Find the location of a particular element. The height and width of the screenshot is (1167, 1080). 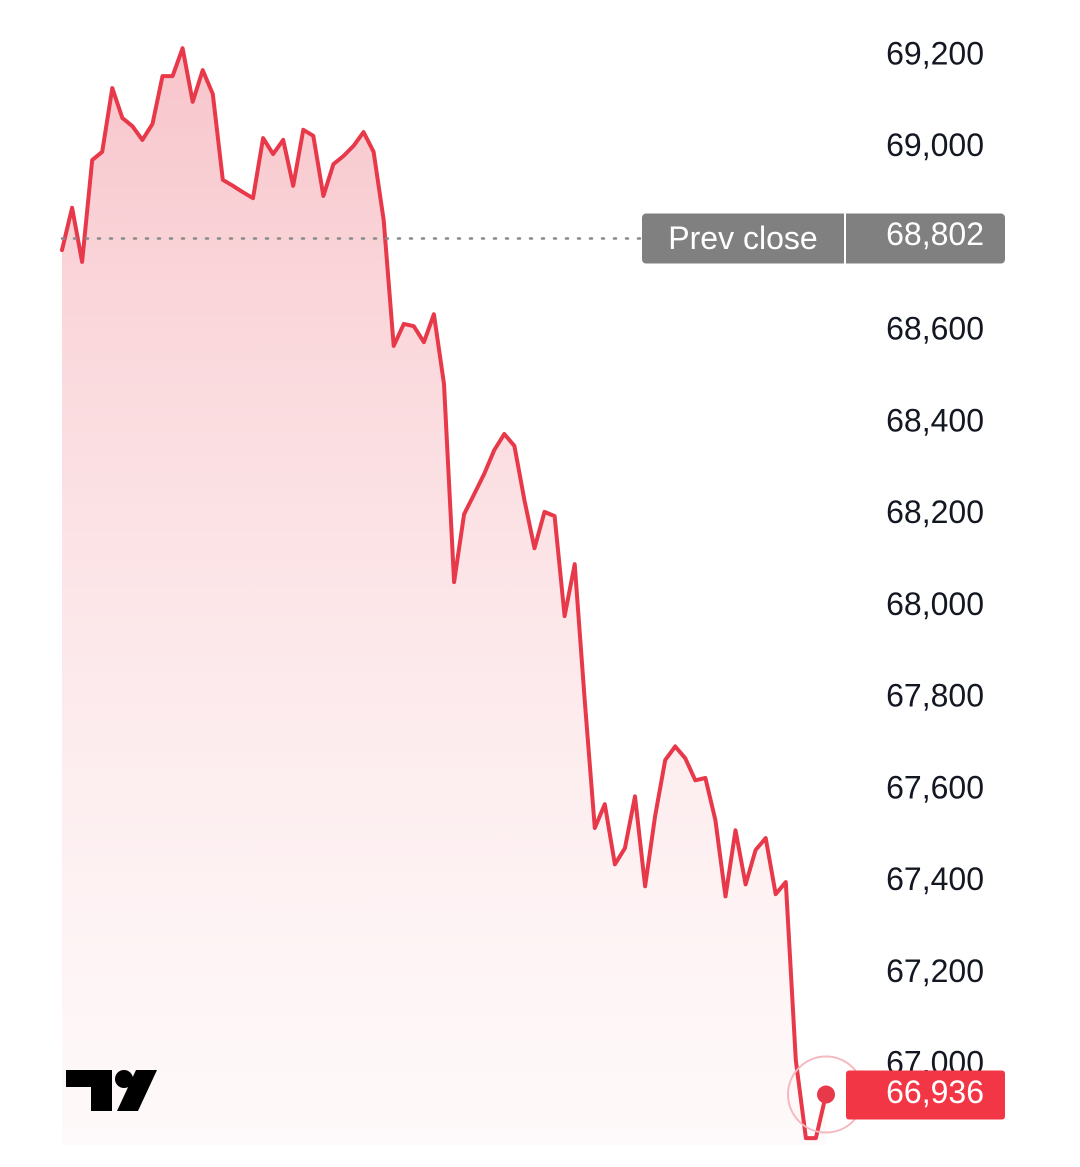

y-tick-label: 68,400 is located at coordinates (935, 420).